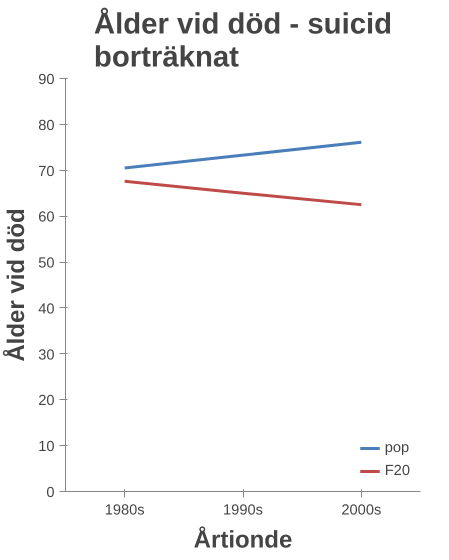 Image resolution: width=449 pixels, height=560 pixels. I want to click on chart-title: Ålder vid död - suicid borträknat, so click(243, 41).